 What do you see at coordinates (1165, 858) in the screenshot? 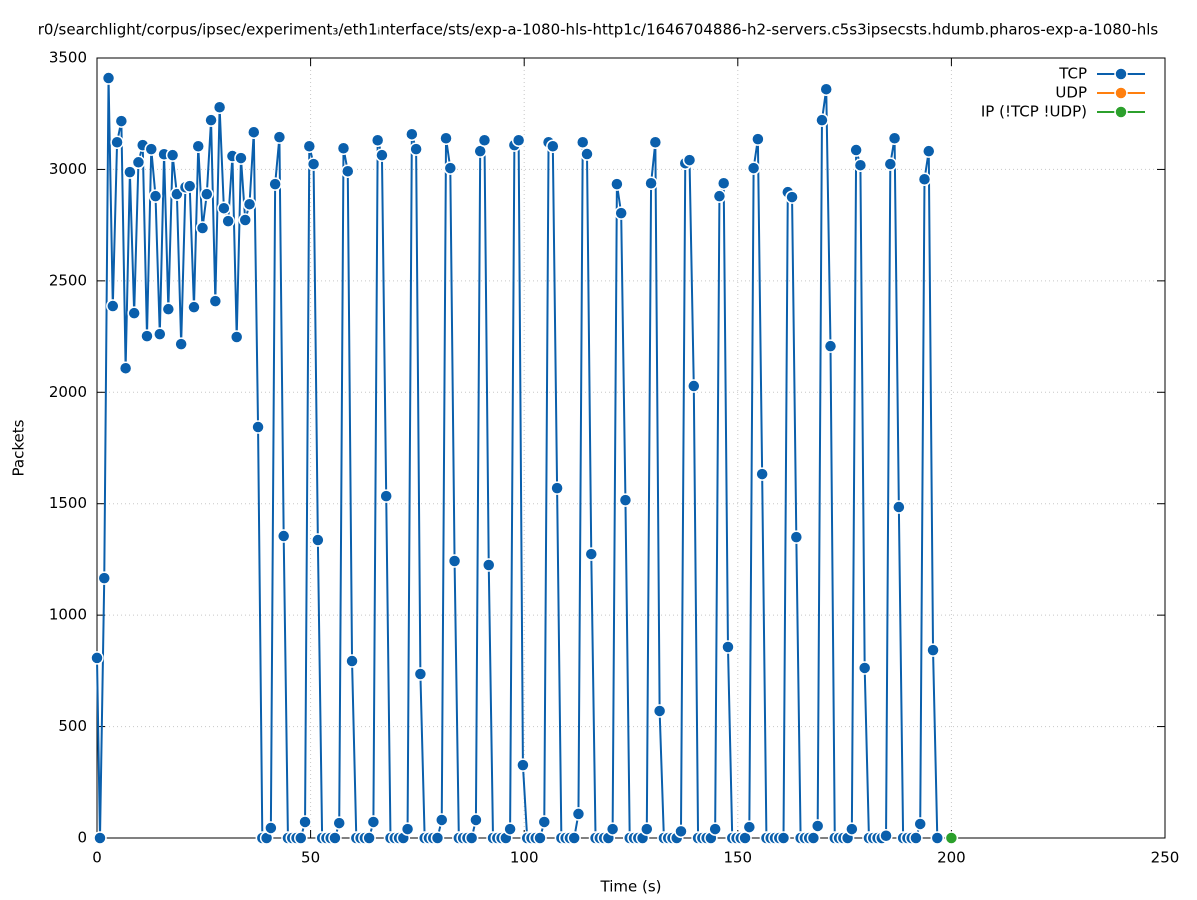
I see `x-tick-label: 250` at bounding box center [1165, 858].